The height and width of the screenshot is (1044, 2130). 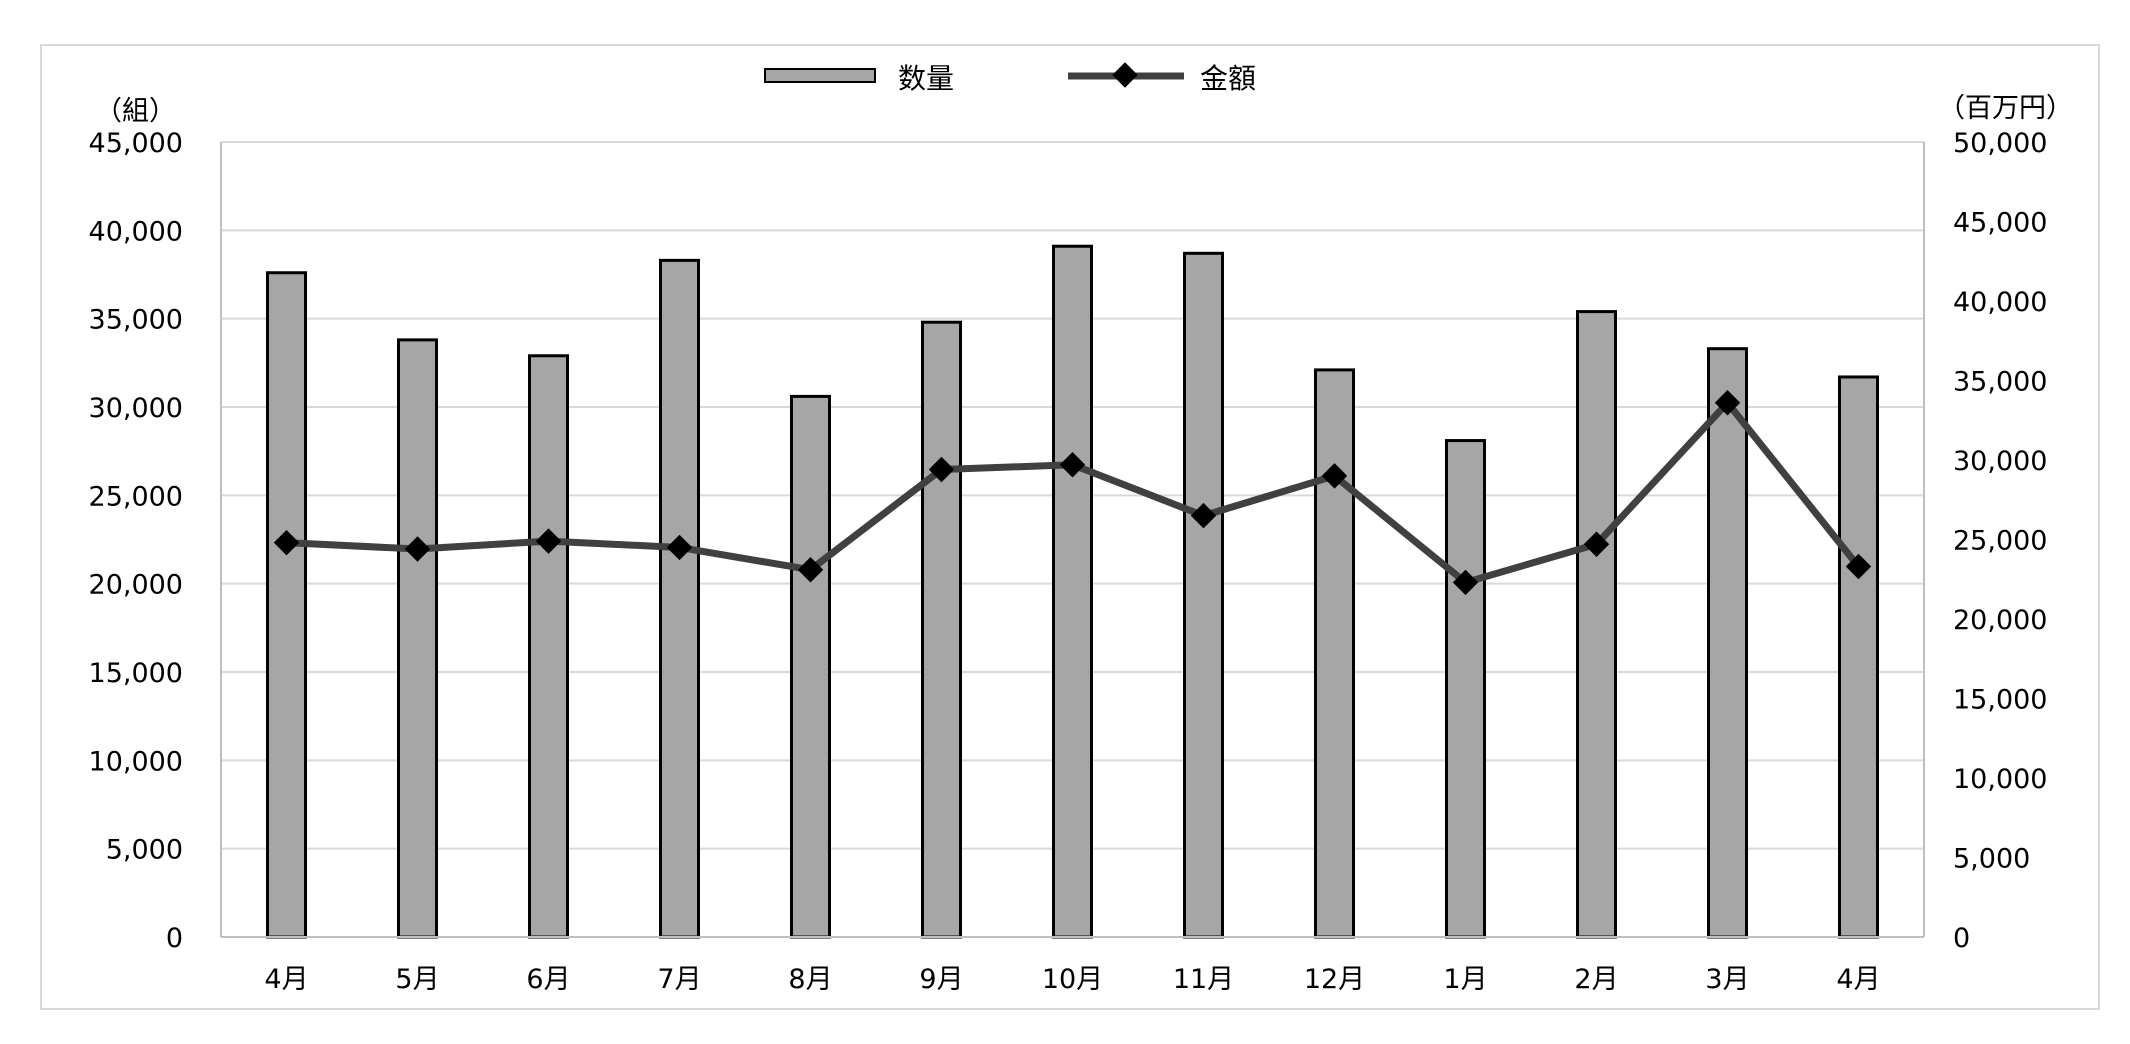 I want to click on left-axis-tick-label: 45,000, so click(x=136, y=143).